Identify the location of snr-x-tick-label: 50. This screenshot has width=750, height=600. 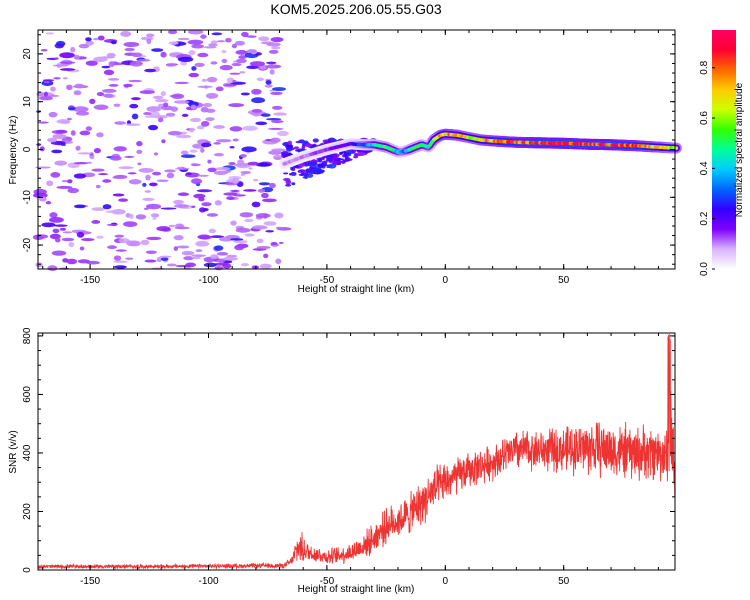
(564, 581).